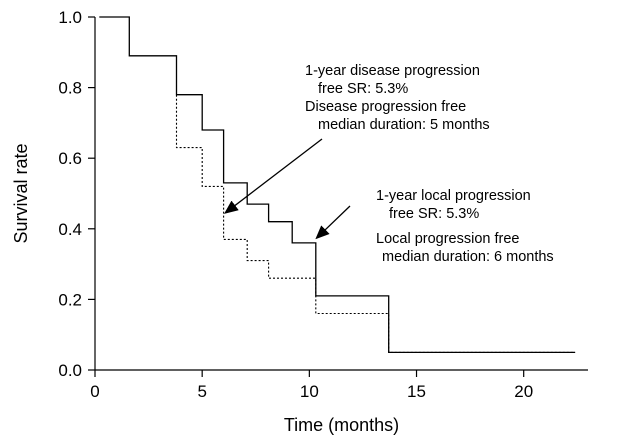 The height and width of the screenshot is (439, 624). What do you see at coordinates (447, 239) in the screenshot?
I see `annotation-2-line-3: Local progression free` at bounding box center [447, 239].